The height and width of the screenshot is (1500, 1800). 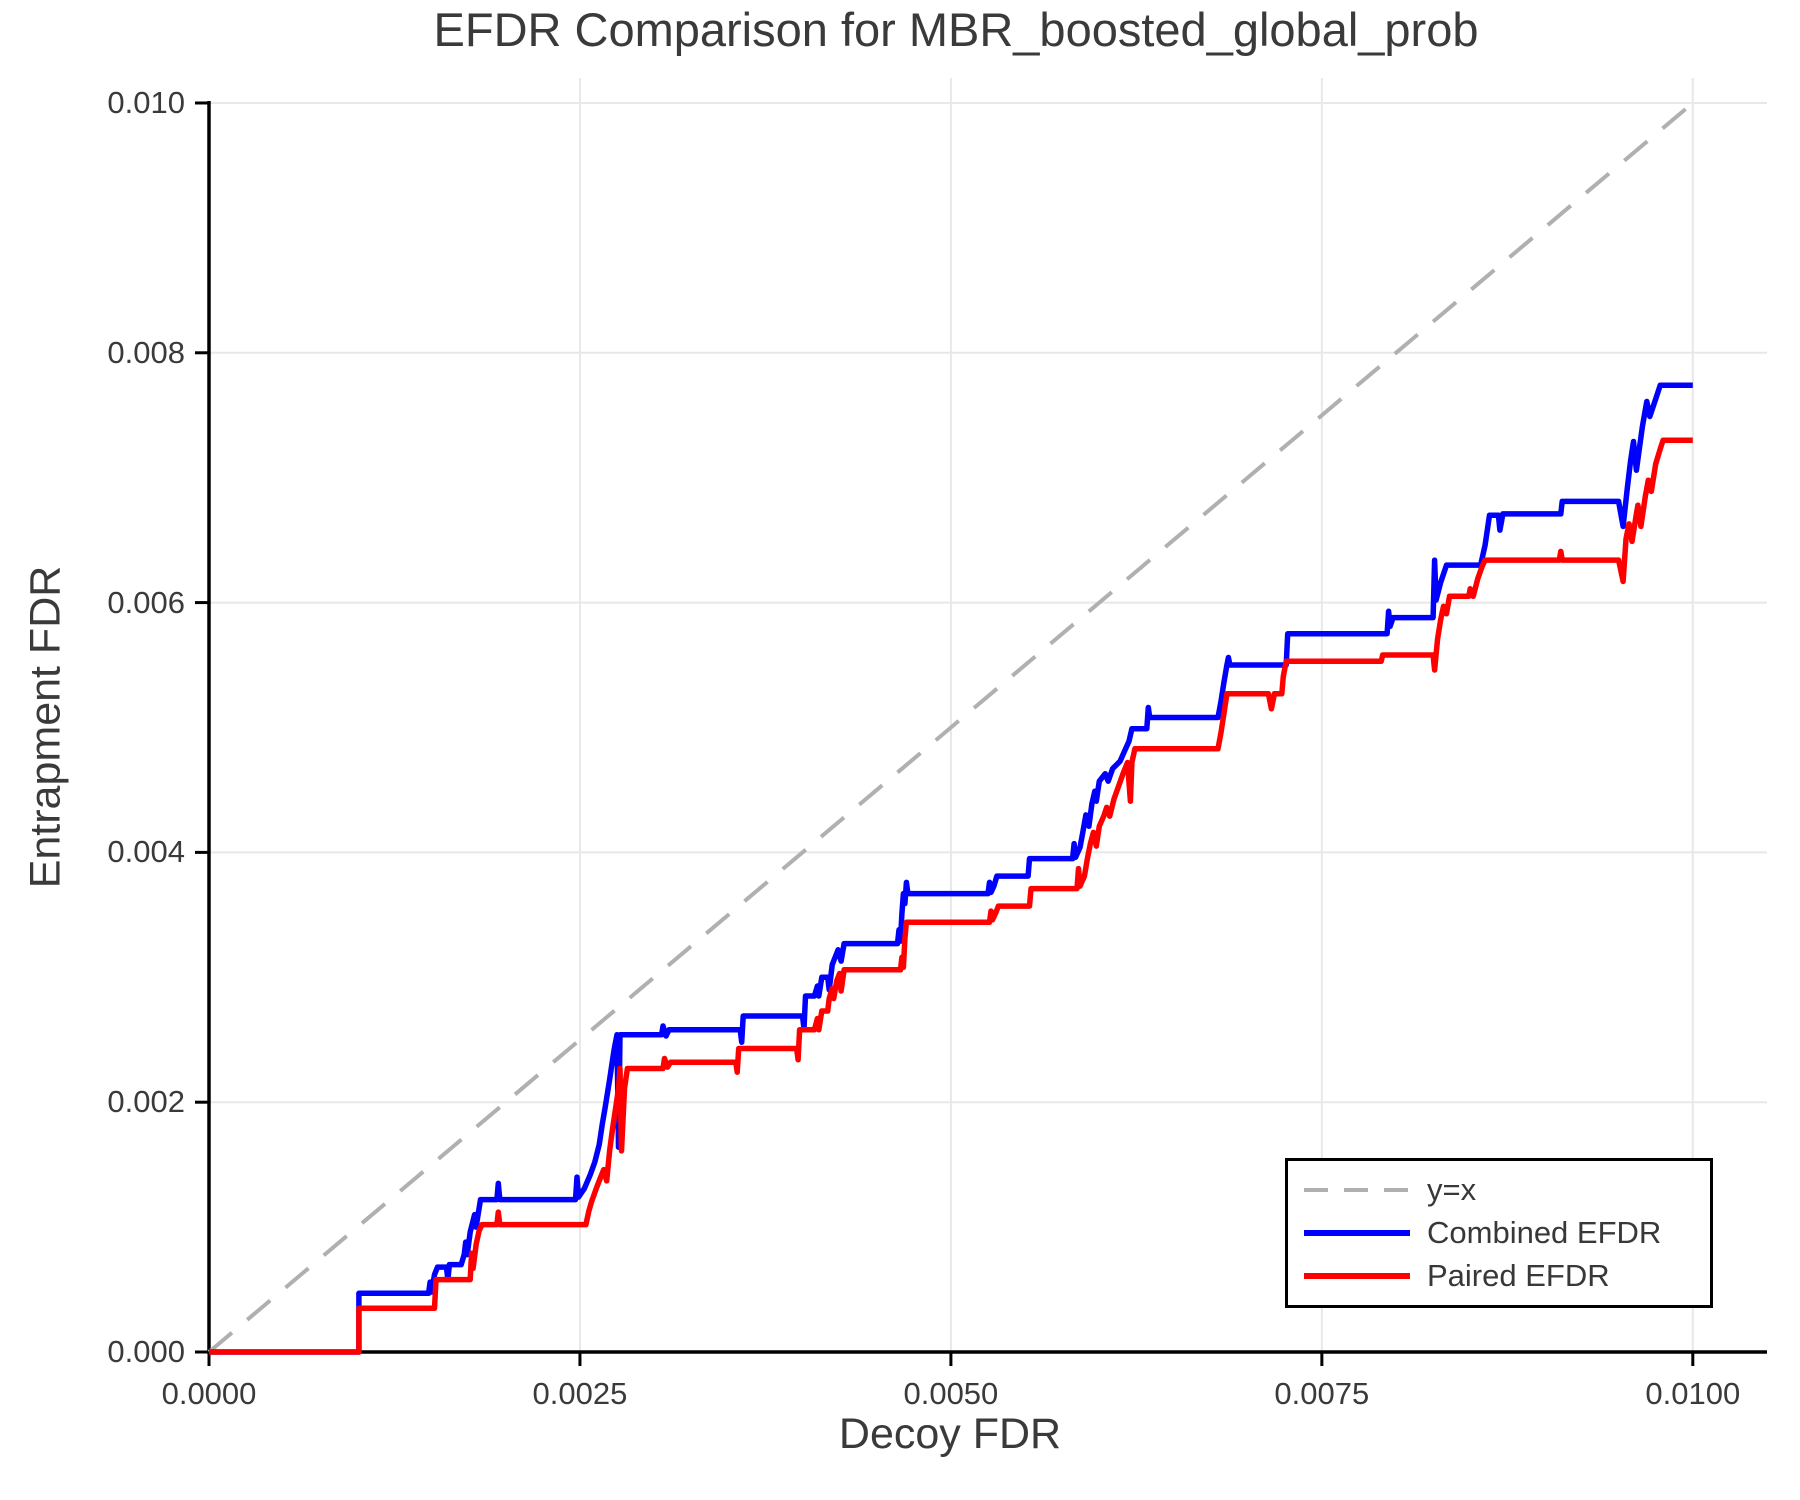 What do you see at coordinates (1322, 1393) in the screenshot?
I see `x-tick-label: 0.0075` at bounding box center [1322, 1393].